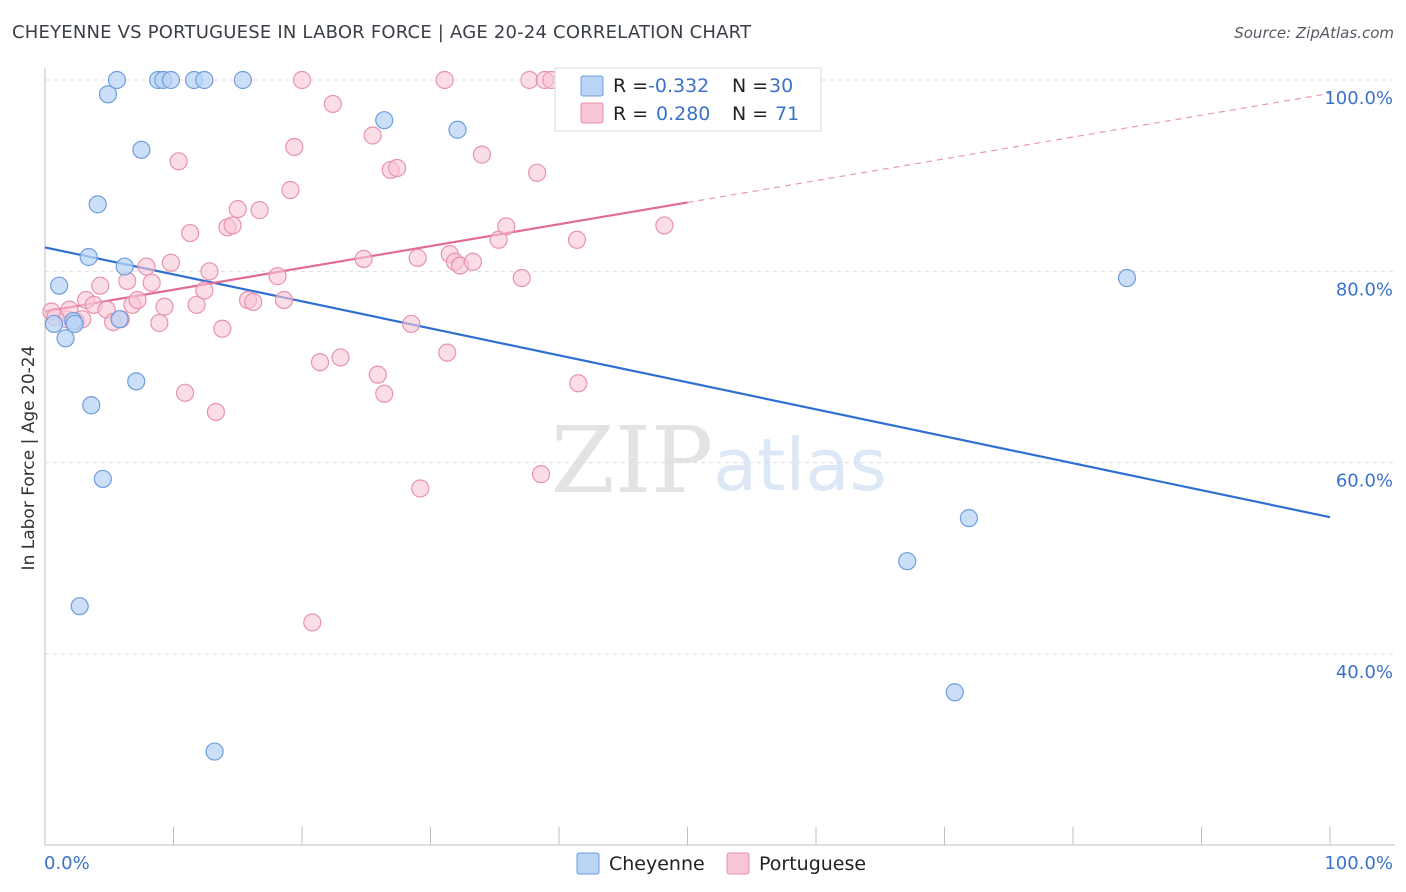  Describe the element at coordinates (683, 114) in the screenshot. I see `legend-r-value-2: 0.280` at that location.